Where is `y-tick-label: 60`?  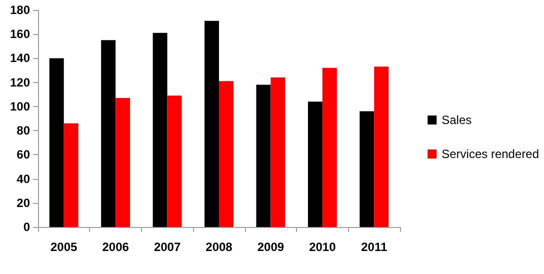
y-tick-label: 60 is located at coordinates (23, 155).